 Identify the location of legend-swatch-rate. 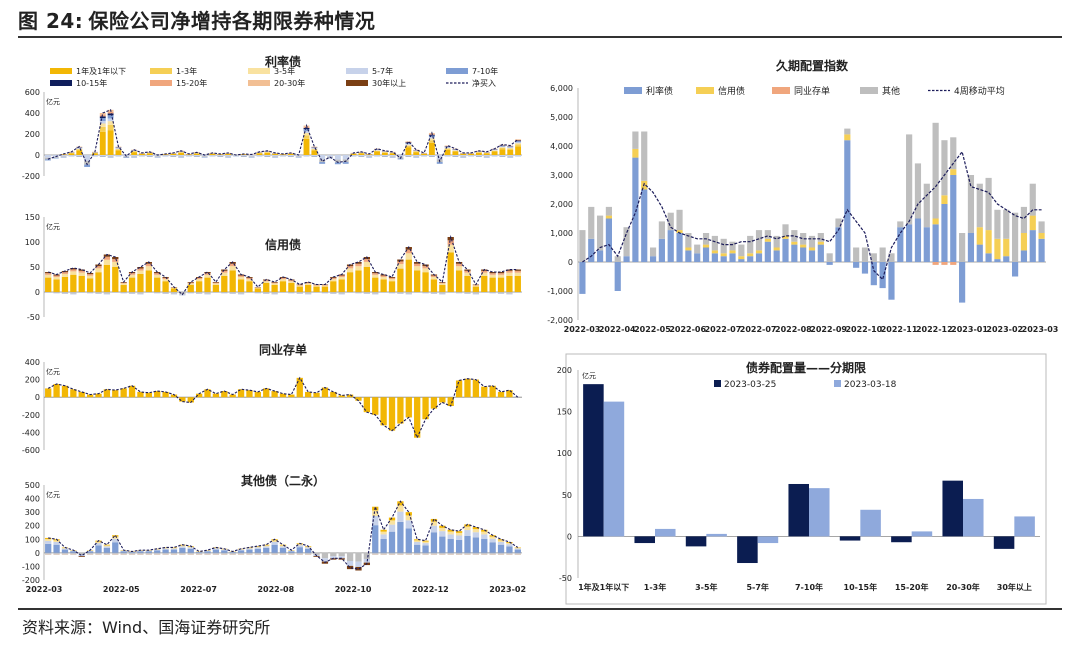
(61, 83).